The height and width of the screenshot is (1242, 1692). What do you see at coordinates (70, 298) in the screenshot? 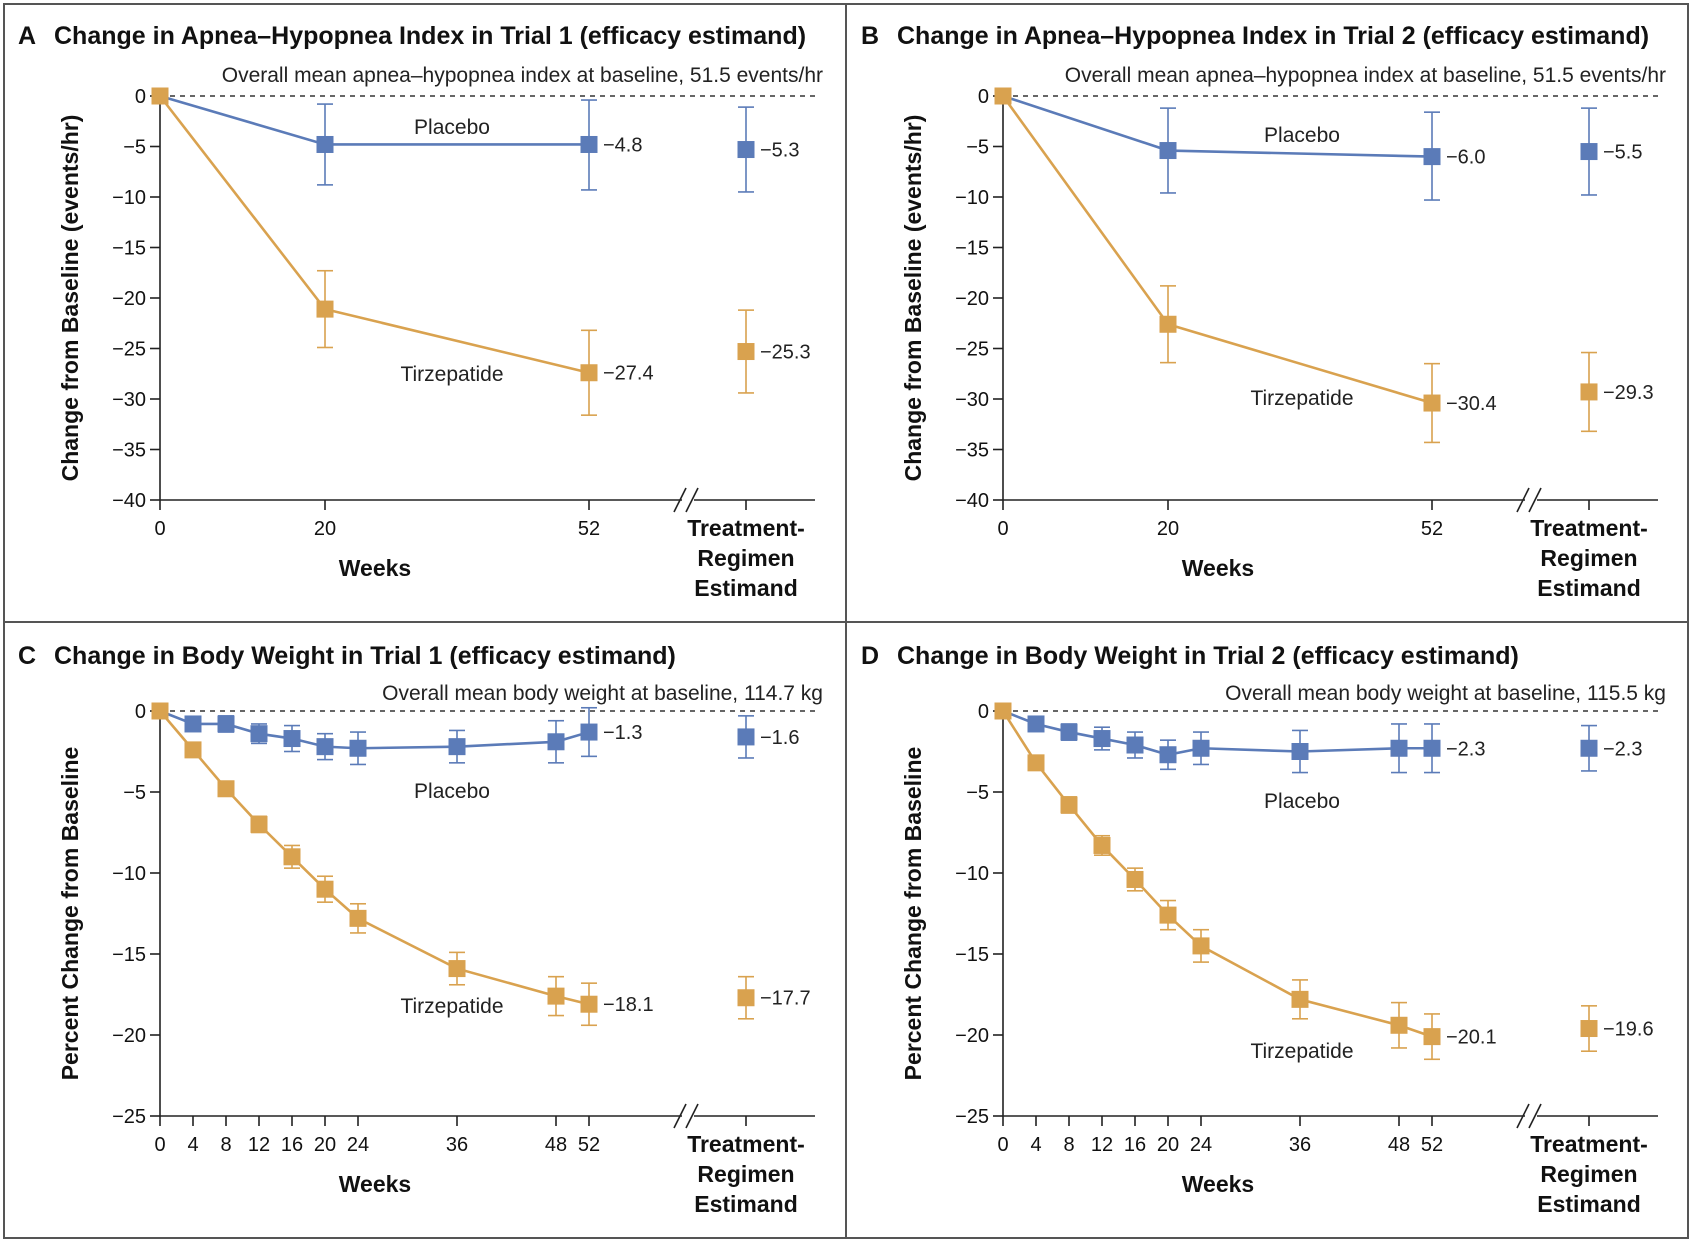
I see `y-axis-label: Change from Baseline (events/hr)` at bounding box center [70, 298].